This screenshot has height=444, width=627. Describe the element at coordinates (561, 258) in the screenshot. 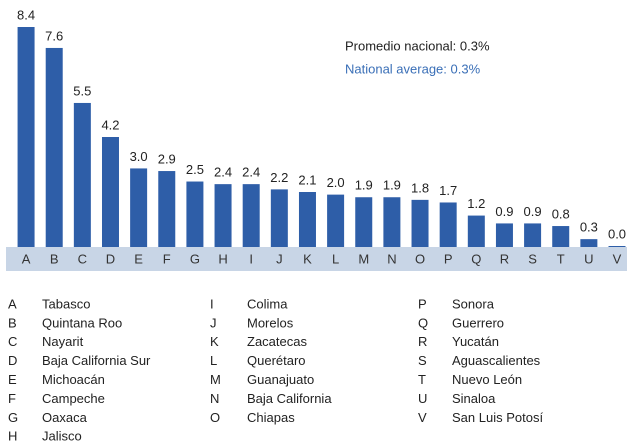

I see `x-tick-label: T` at that location.